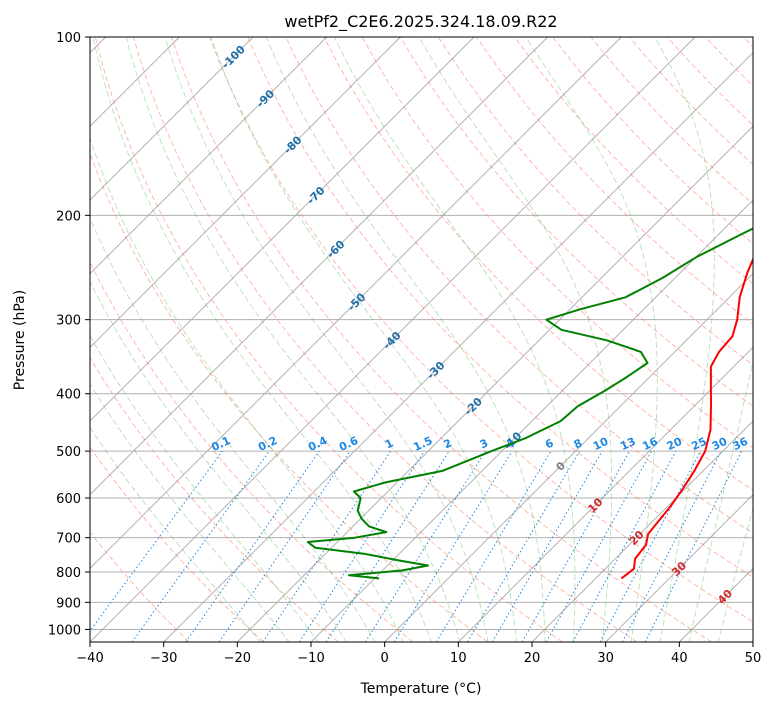  I want to click on mixing-ratio-label: 13, so click(627, 444).